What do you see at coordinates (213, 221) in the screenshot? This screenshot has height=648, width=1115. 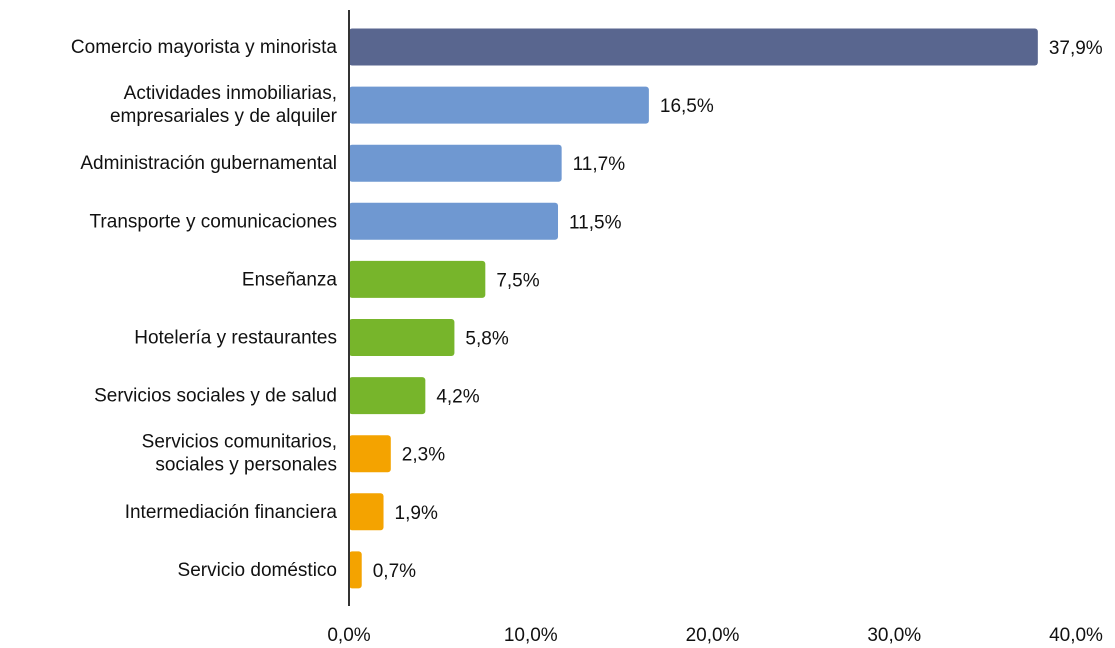 I see `category-label: Transporte y comunicaciones` at bounding box center [213, 221].